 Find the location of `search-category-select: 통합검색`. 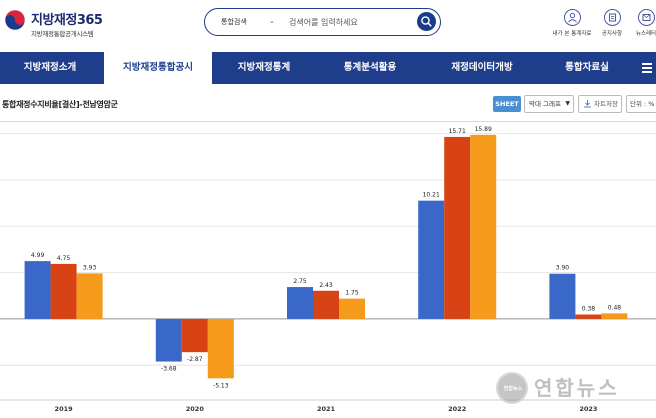

search-category-select: 통합검색 is located at coordinates (234, 22).